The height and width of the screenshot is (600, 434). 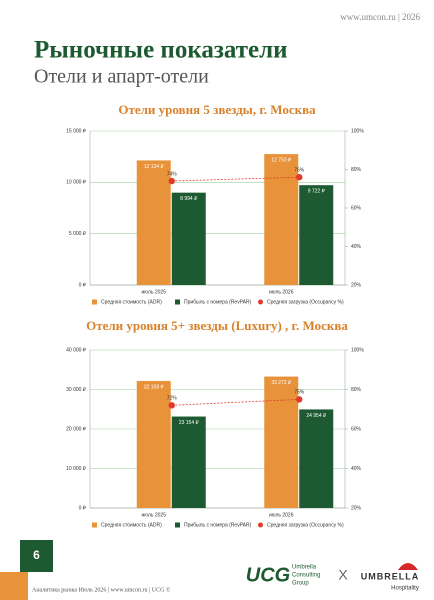 What do you see at coordinates (306, 576) in the screenshot?
I see `ucg-name: Consulting` at bounding box center [306, 576].